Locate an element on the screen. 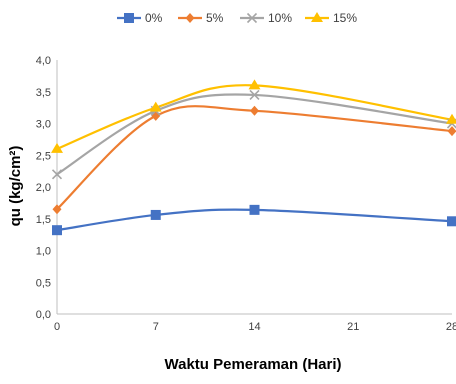 This screenshot has width=456, height=384. legend-label: 10% is located at coordinates (280, 18).